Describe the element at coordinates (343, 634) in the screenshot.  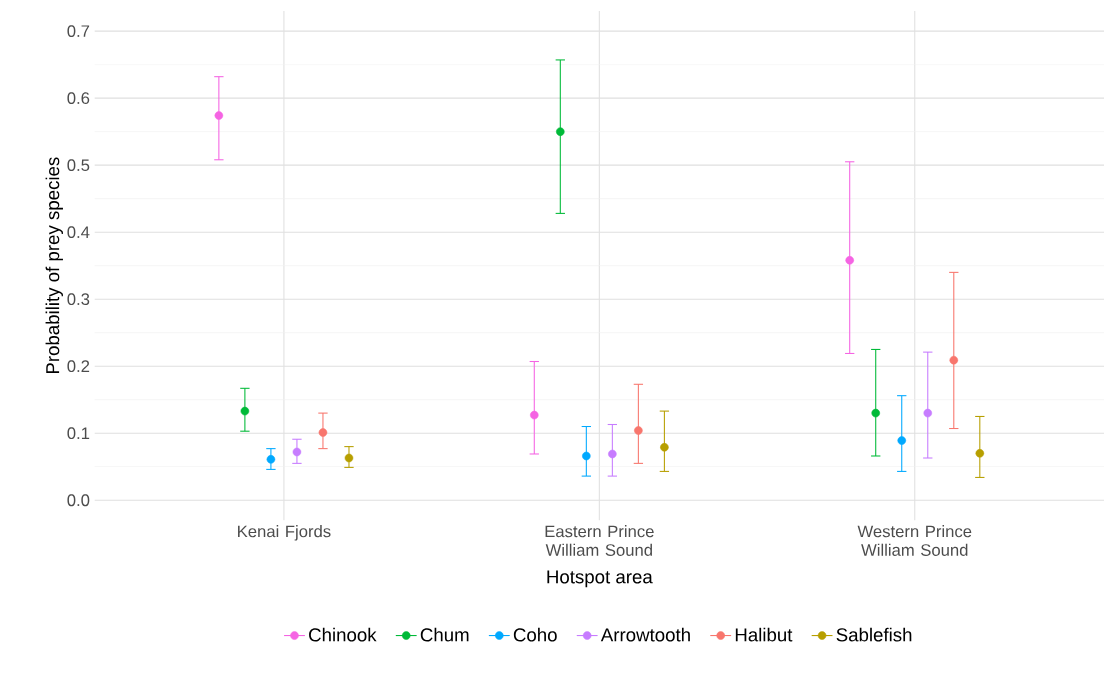
I see `legend-label: Chinook` at that location.